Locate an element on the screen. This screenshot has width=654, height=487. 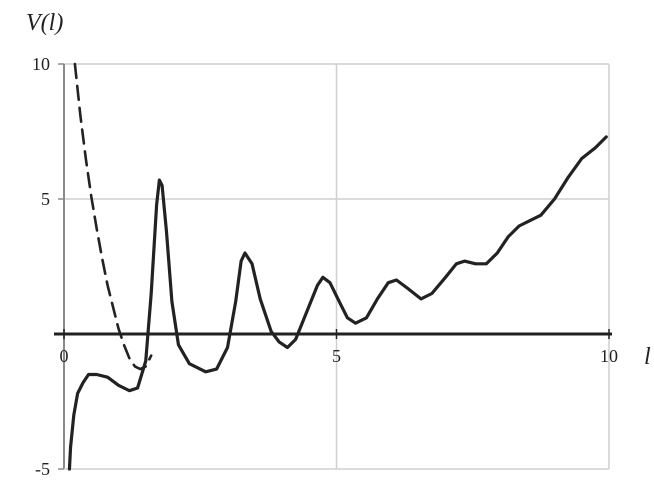
x-tick-label-10: 10 is located at coordinates (609, 356).